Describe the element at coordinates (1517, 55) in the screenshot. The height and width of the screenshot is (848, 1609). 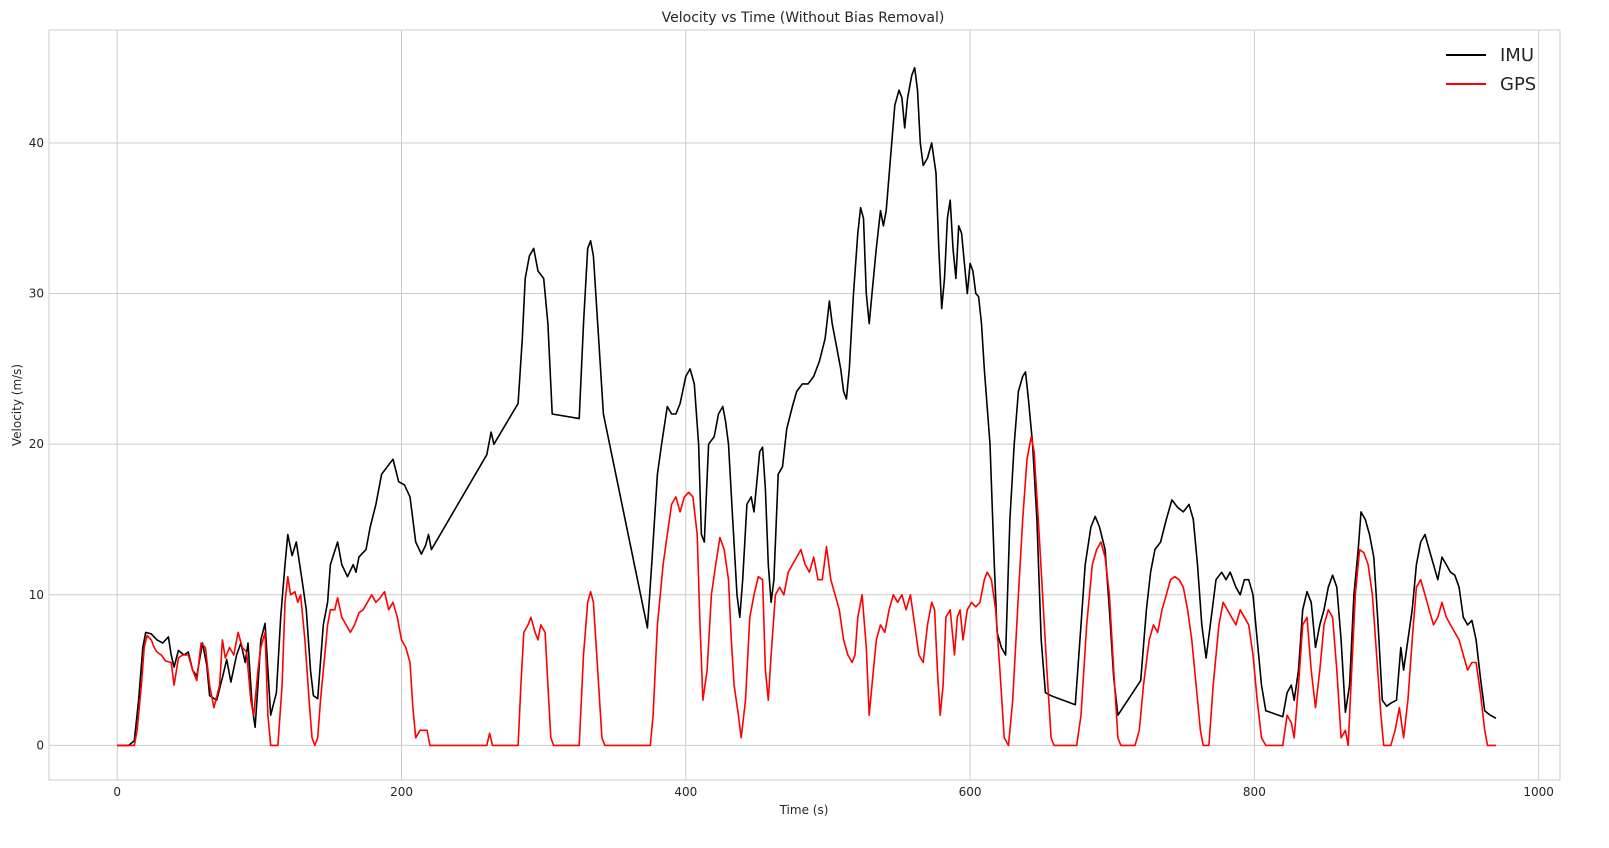
I see `legend-label-imu: IMU` at that location.